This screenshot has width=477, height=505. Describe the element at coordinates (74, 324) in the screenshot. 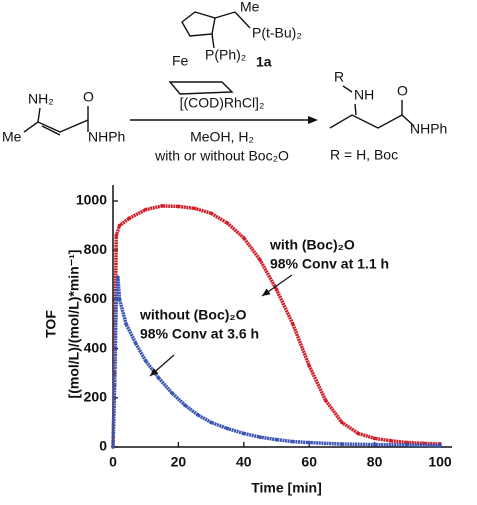

I see `y-axis-label: [(mol/L)/(mol/L)*min⁻¹]` at that location.